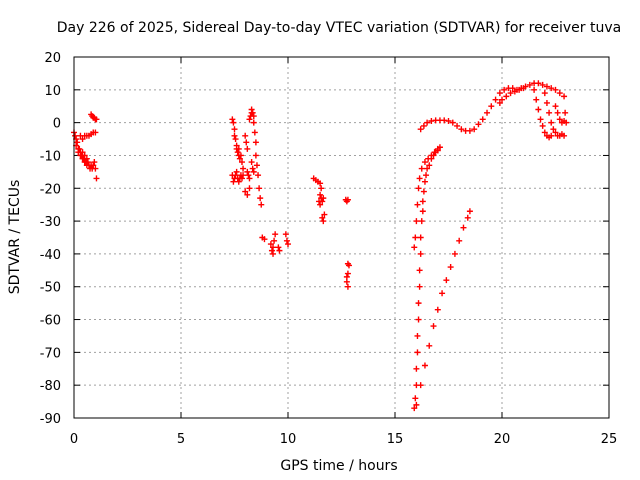 The width and height of the screenshot is (640, 480). What do you see at coordinates (609, 439) in the screenshot?
I see `x-tick-label: 25` at bounding box center [609, 439].